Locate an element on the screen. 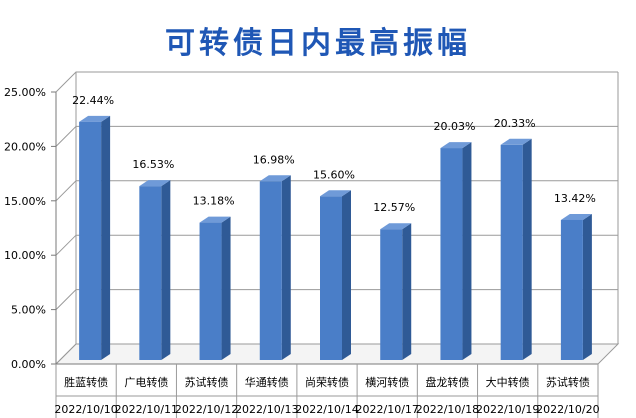 The height and width of the screenshot is (418, 636). x-date-label: 2022/10/18 is located at coordinates (447, 409).